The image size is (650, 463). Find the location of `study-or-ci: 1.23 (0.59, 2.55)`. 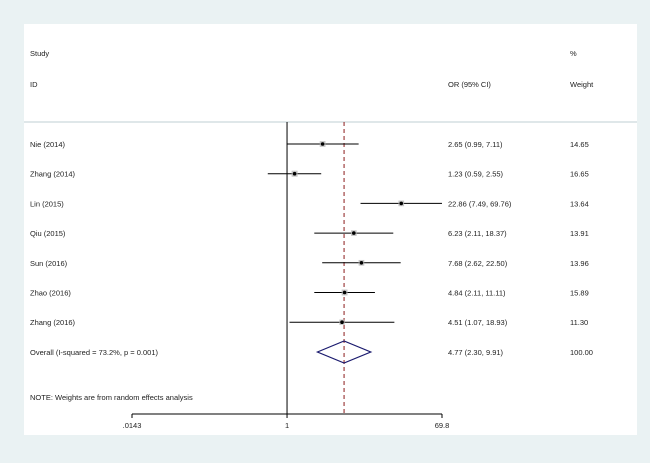

study-or-ci: 1.23 (0.59, 2.55) is located at coordinates (476, 174).